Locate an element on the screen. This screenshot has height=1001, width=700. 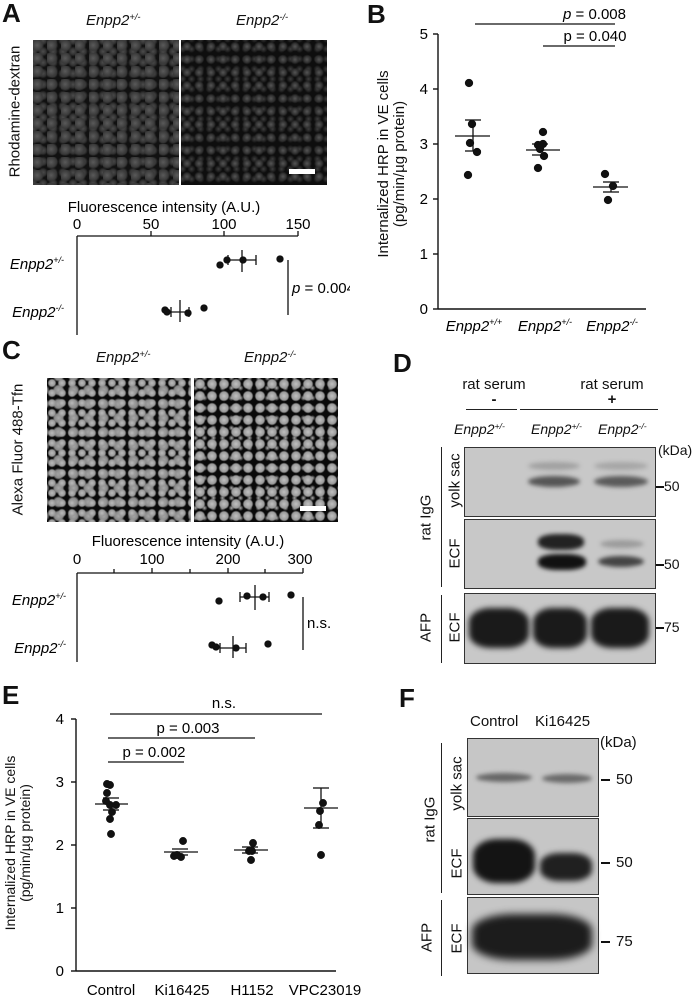
image-row-label-rhodamine: Rhodamine-dextran is located at coordinates (15, 111).